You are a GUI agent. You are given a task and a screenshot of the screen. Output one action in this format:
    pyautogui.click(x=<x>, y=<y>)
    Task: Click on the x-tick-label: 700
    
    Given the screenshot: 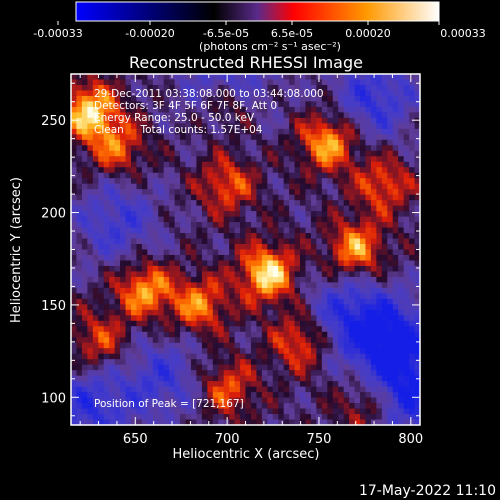 What is the action you would take?
    pyautogui.click(x=227, y=439)
    